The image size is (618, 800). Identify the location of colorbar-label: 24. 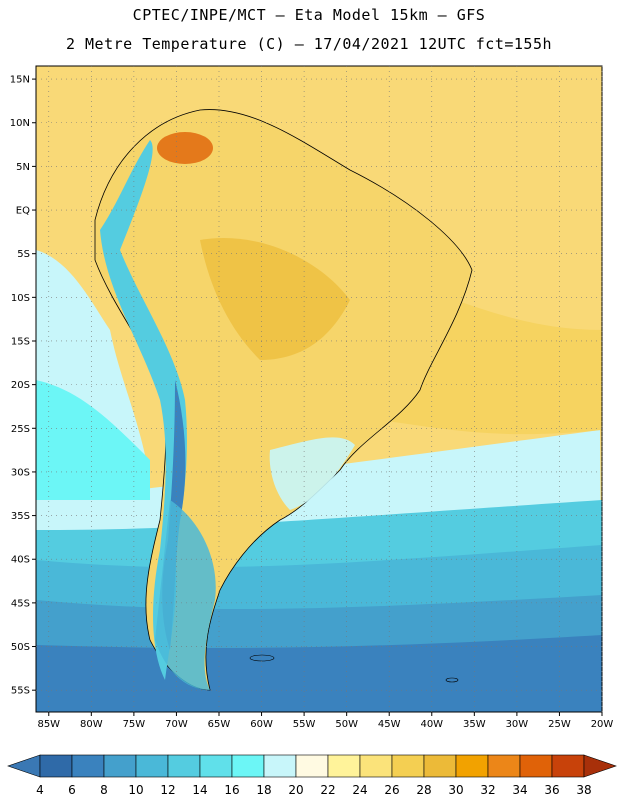
(359, 790).